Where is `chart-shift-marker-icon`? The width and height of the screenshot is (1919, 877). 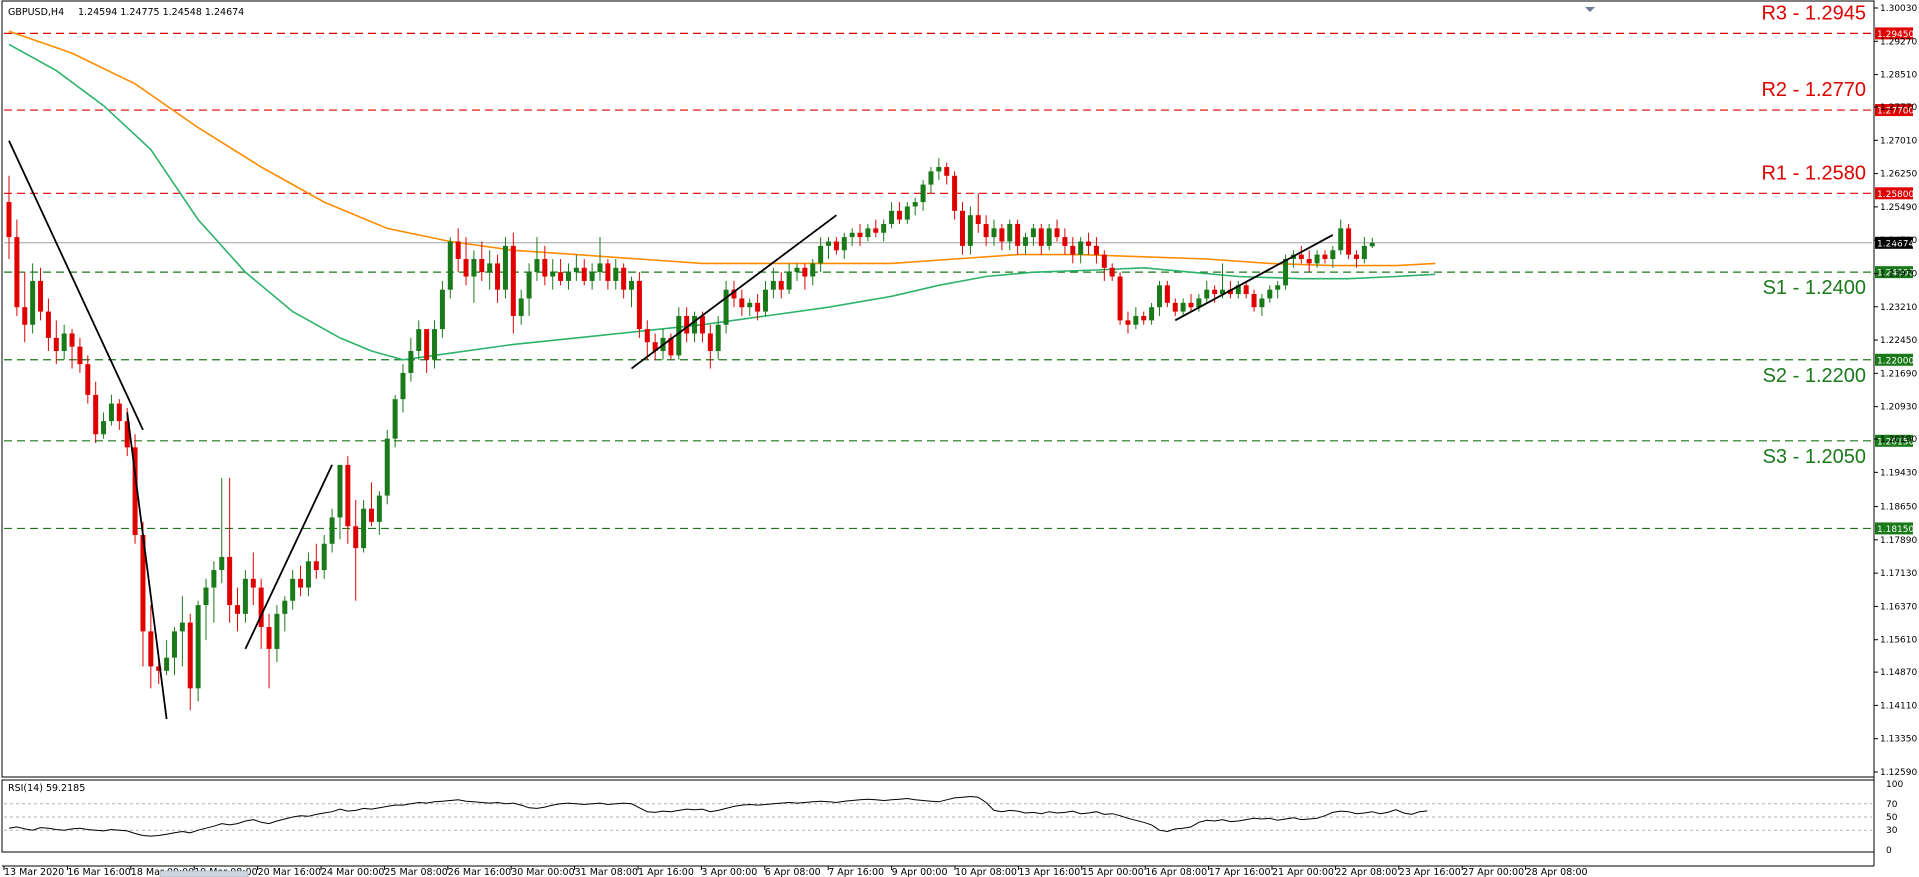
chart-shift-marker-icon is located at coordinates (1590, 9).